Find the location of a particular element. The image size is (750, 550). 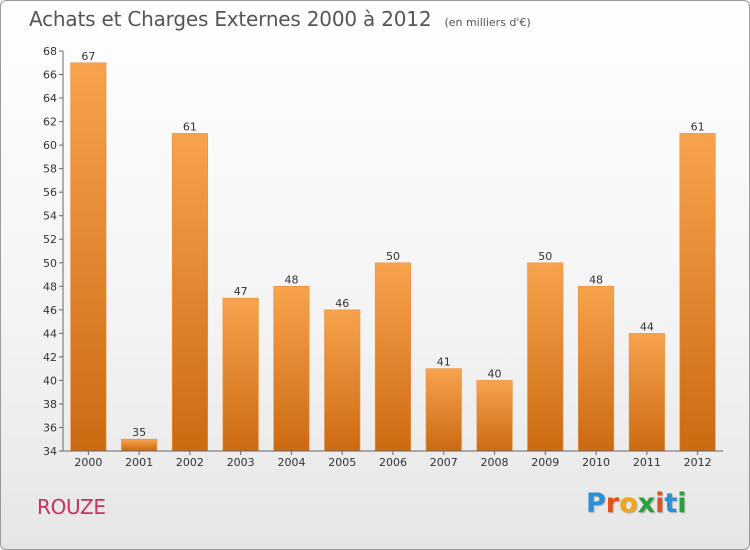

y-tick-label: 36 is located at coordinates (50, 427).